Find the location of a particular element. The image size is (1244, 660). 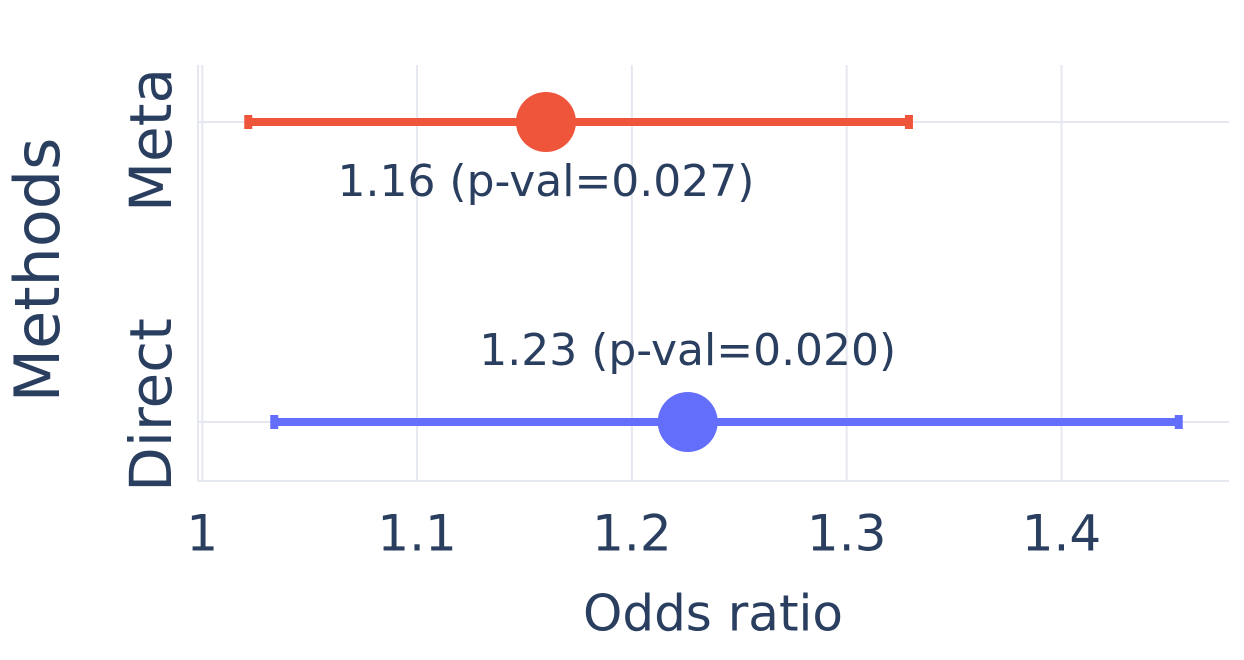

x-tick-label: 1.1 is located at coordinates (417, 534).